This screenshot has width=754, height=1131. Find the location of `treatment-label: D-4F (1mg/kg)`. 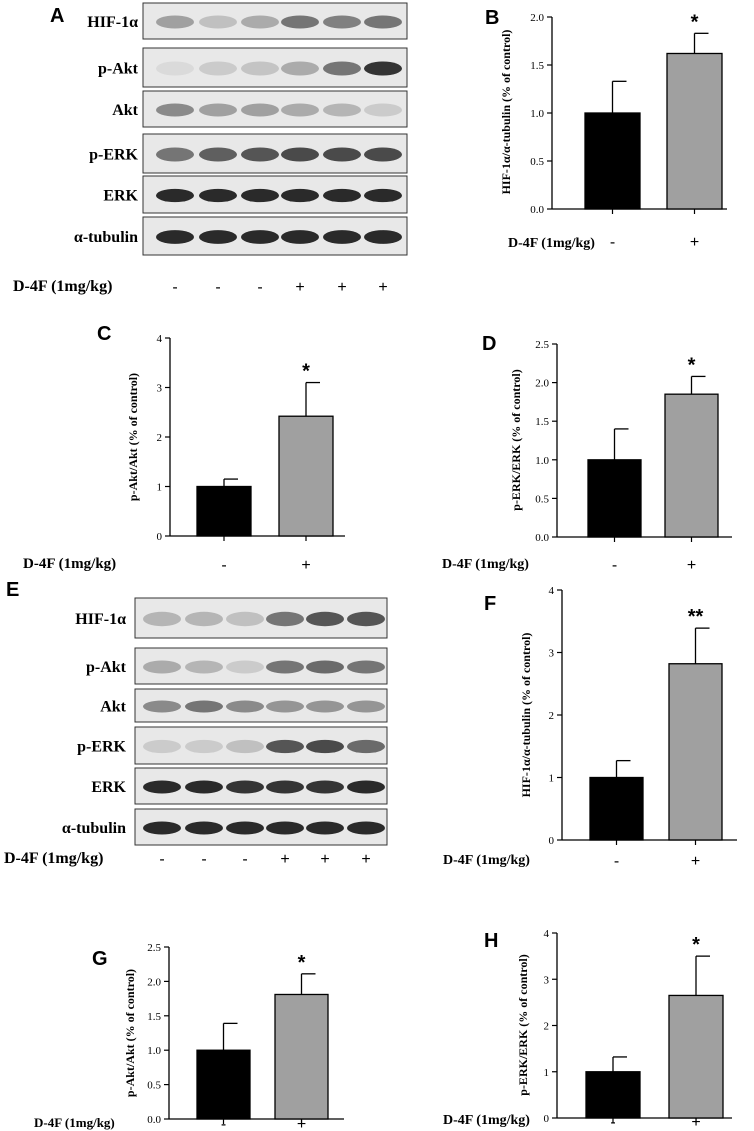

treatment-label: D-4F (1mg/kg) is located at coordinates (62, 286).